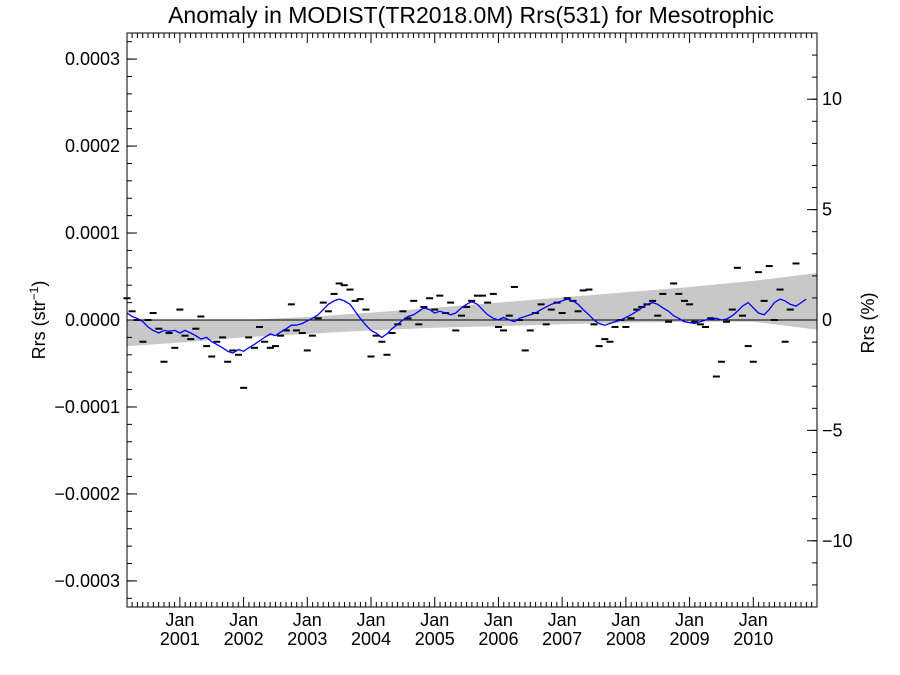 This screenshot has width=900, height=675. Describe the element at coordinates (92, 146) in the screenshot. I see `left-tick-label: 0.0002` at that location.